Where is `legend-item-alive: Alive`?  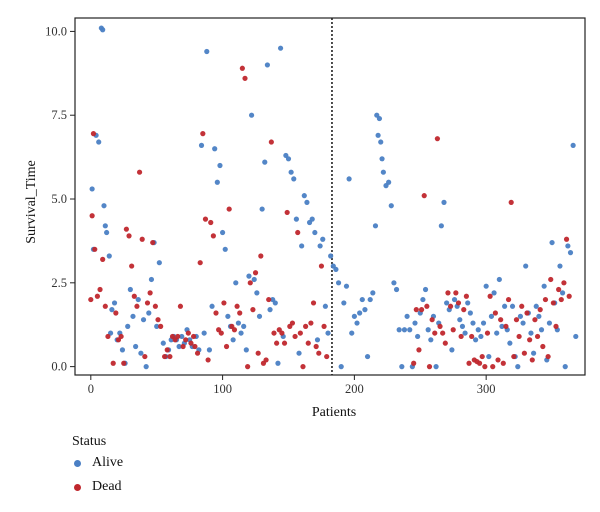
legend-item-alive: Alive is located at coordinates (97, 463).